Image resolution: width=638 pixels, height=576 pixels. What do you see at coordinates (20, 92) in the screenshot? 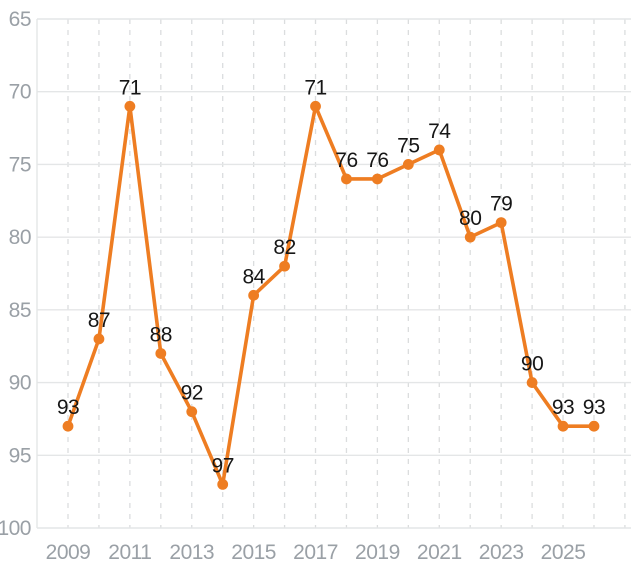
I see `y-axis-tick-label: 70` at bounding box center [20, 92].